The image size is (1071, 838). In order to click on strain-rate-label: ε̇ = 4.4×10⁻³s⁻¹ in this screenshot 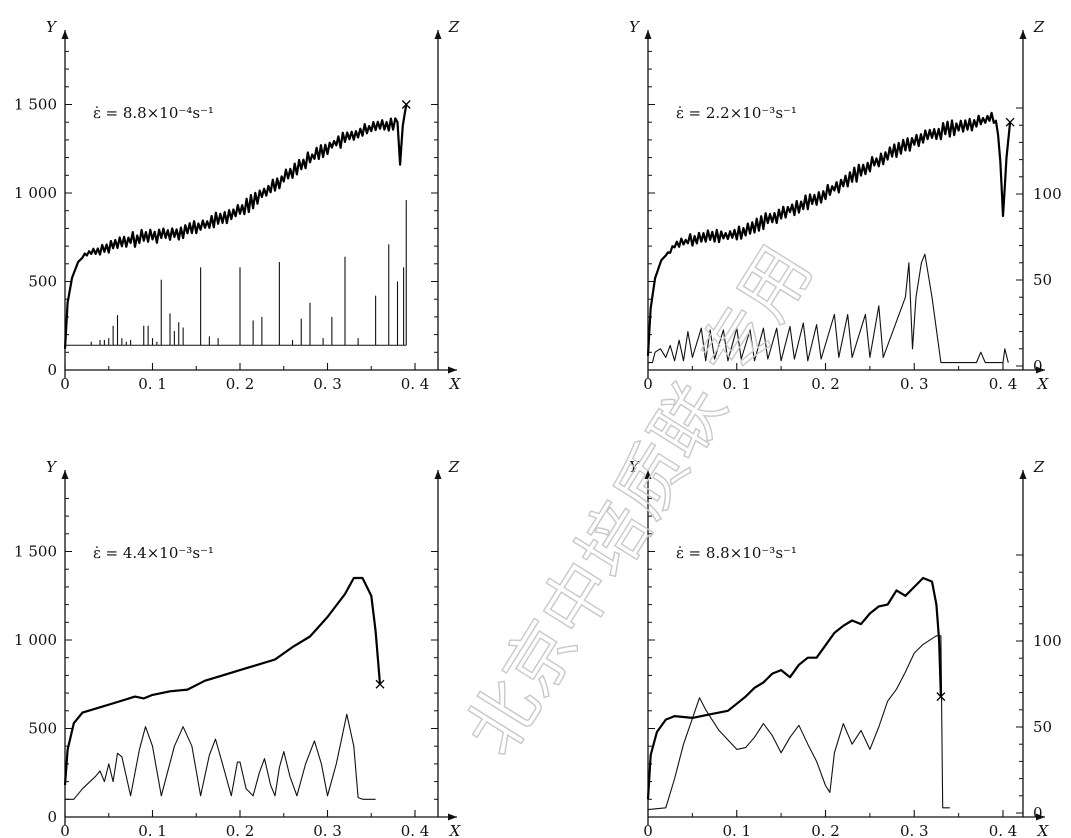, I will do `click(153, 553)`.